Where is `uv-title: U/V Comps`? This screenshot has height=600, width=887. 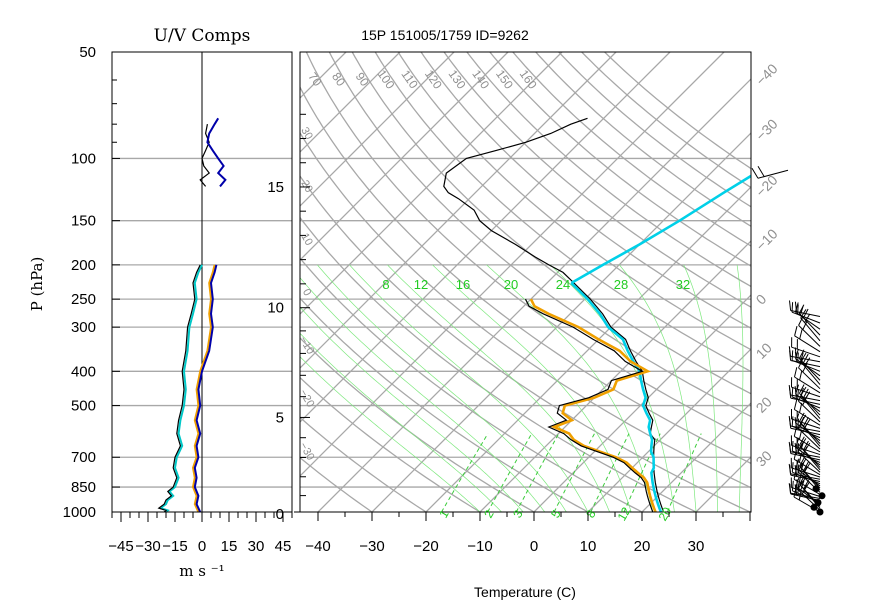 uv-title: U/V Comps is located at coordinates (202, 36).